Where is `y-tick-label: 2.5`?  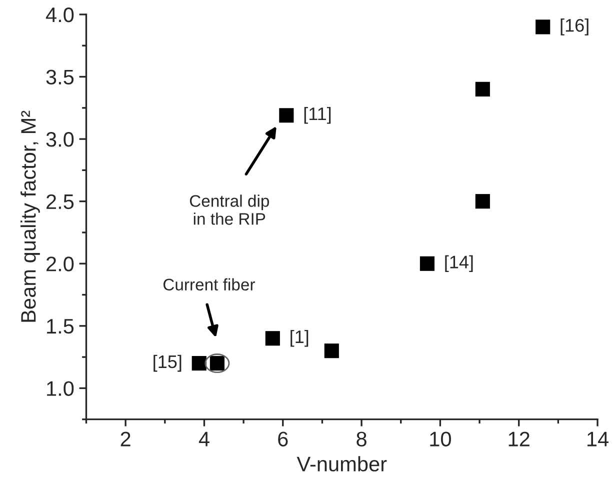 y-tick-label: 2.5 is located at coordinates (60, 202).